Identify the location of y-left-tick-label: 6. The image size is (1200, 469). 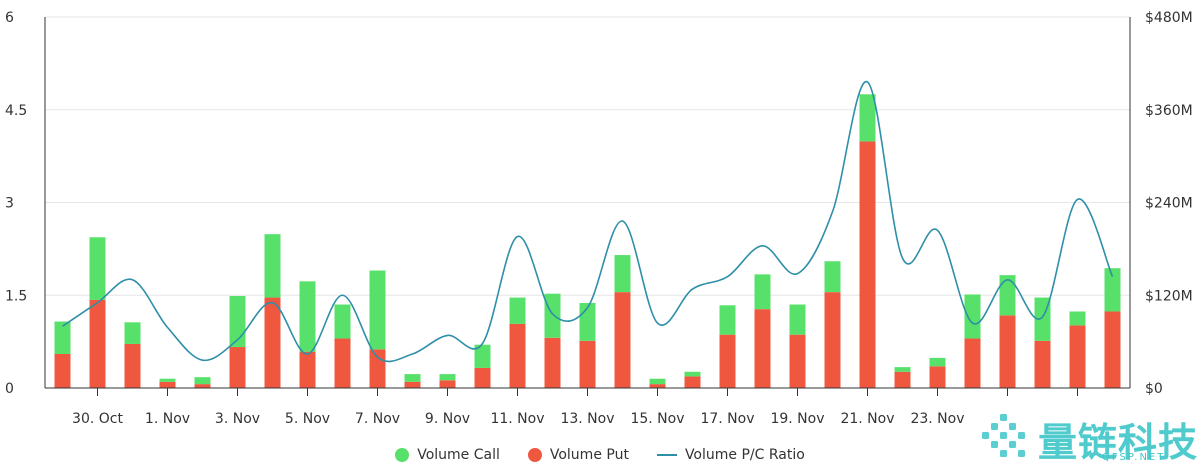
(9, 18).